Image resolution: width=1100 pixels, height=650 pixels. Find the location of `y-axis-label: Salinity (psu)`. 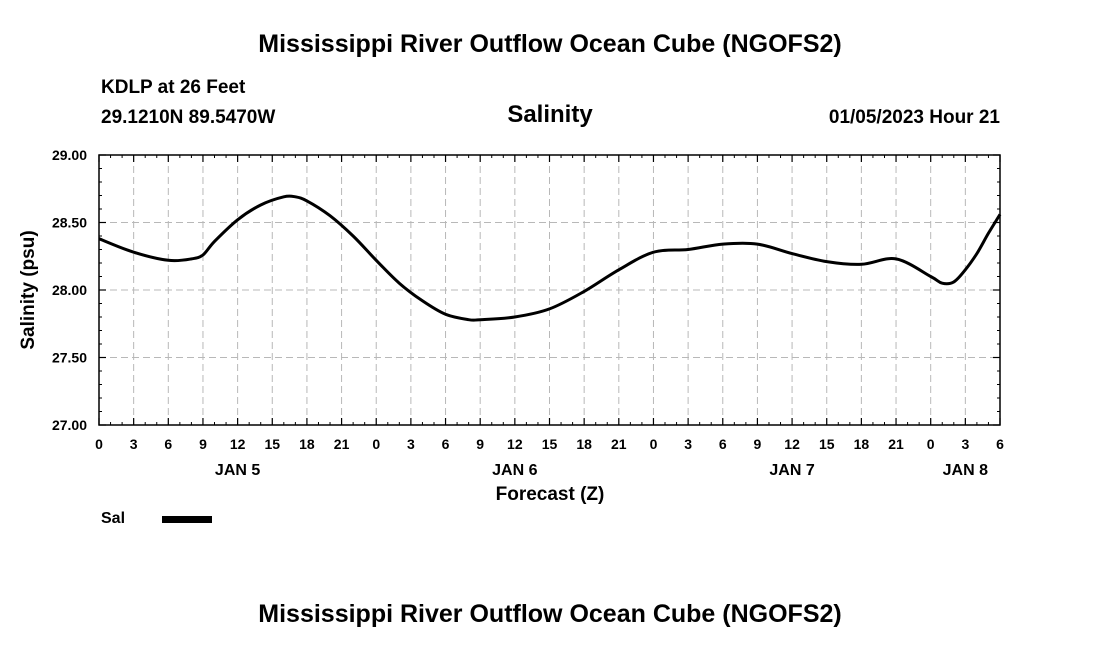

y-axis-label: Salinity (psu) is located at coordinates (28, 289).